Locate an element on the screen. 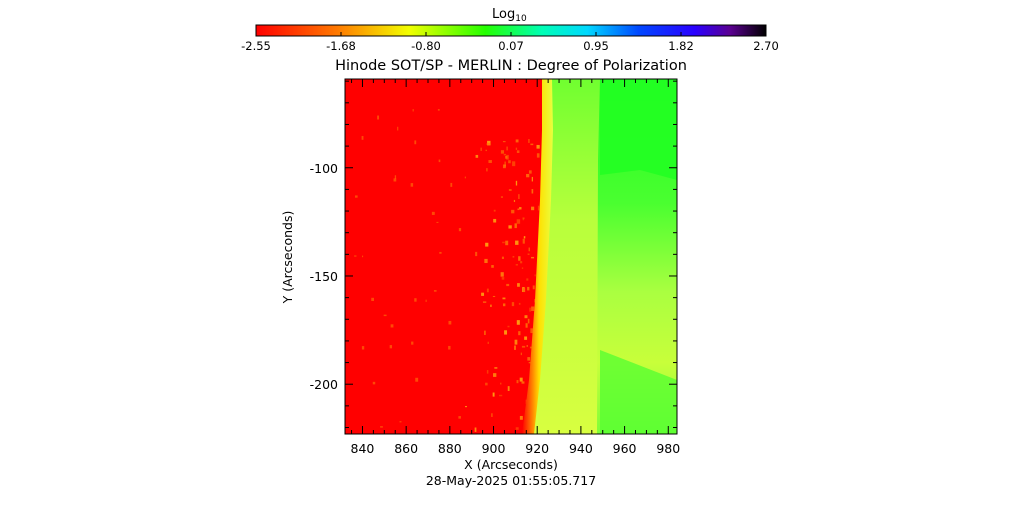 The height and width of the screenshot is (512, 1021). x-tick-label: 900 is located at coordinates (494, 448).